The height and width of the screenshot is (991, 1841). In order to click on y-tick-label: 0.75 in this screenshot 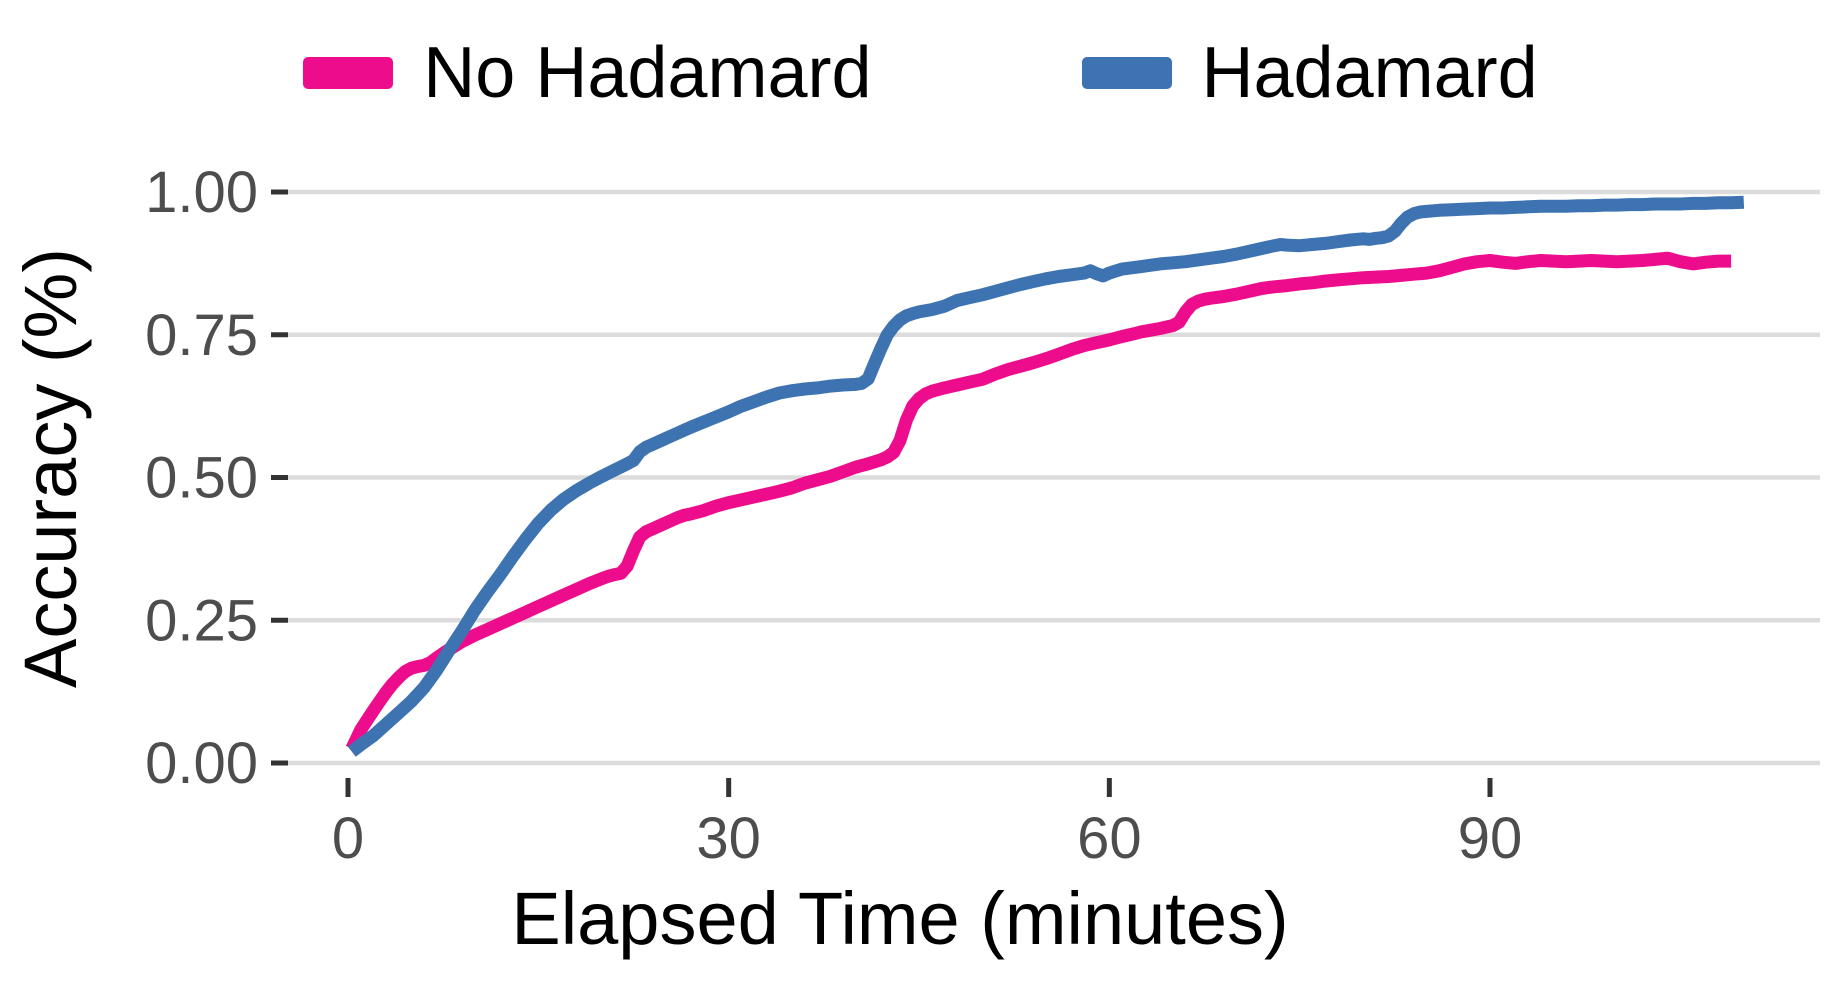, I will do `click(201, 335)`.